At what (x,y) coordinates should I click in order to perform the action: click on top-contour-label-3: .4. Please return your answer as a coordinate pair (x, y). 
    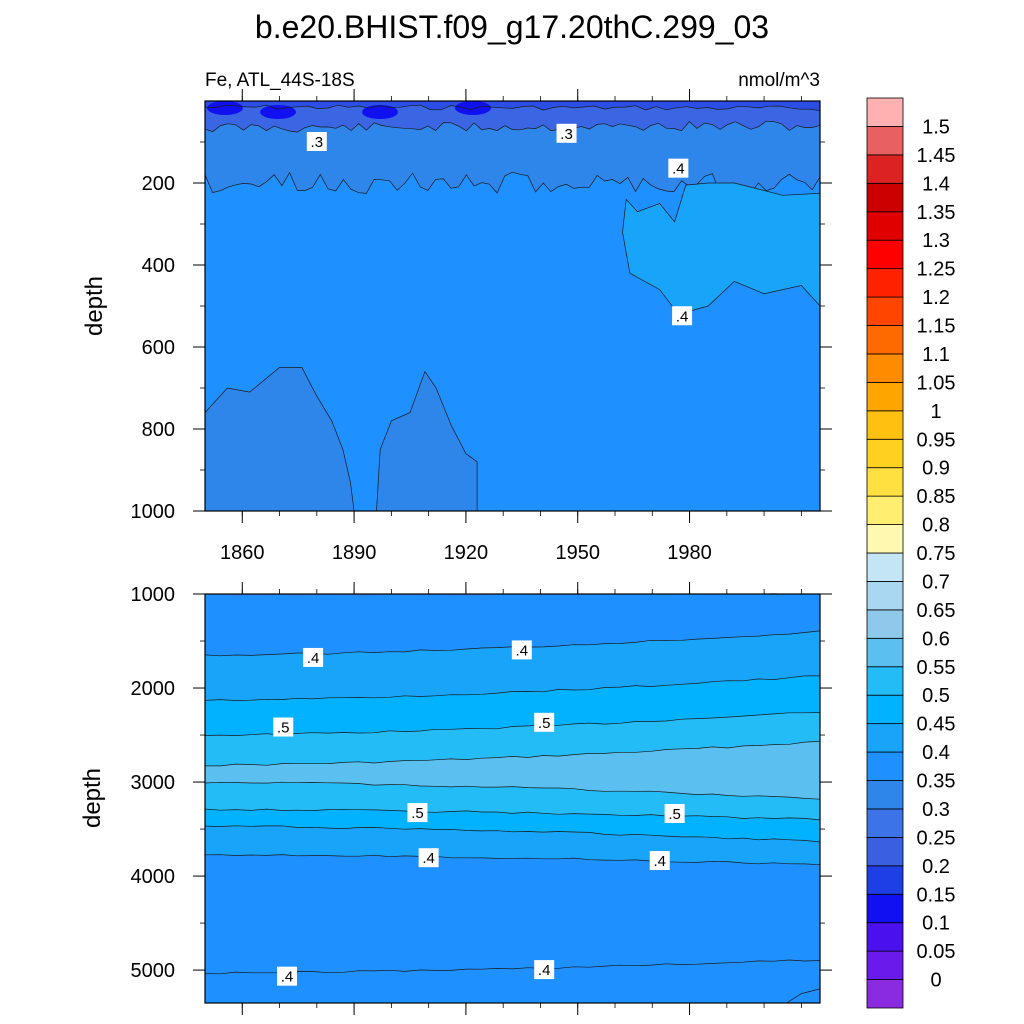
    Looking at the image, I should click on (682, 316).